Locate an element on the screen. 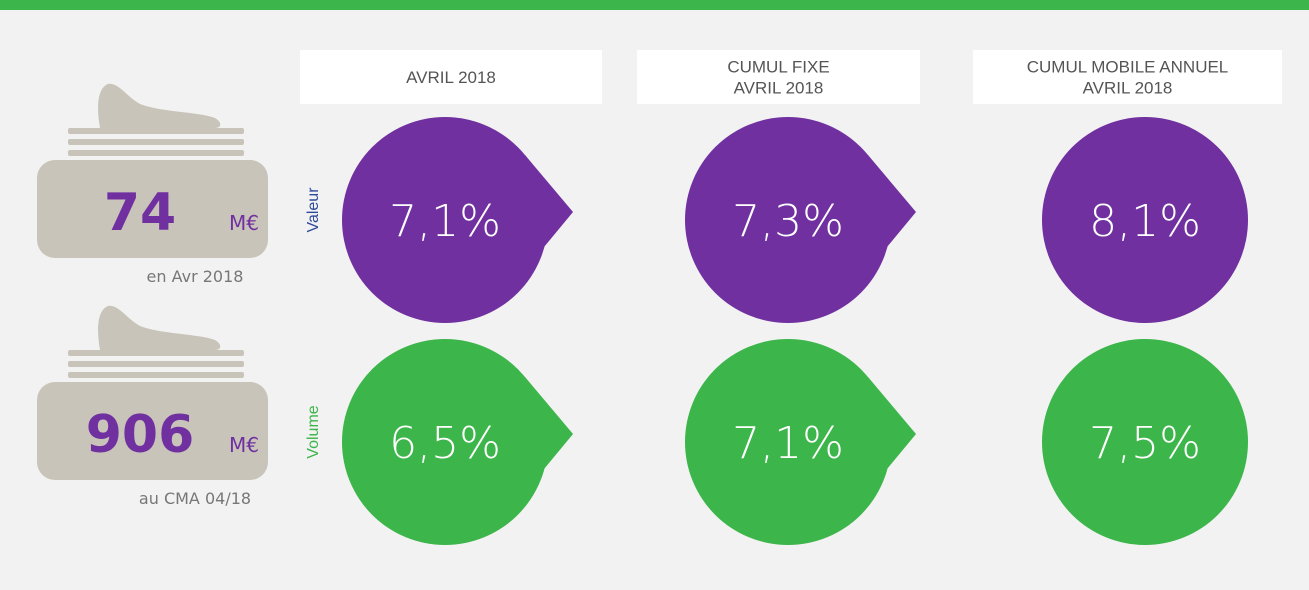 This screenshot has height=590, width=1309. top-bar is located at coordinates (654, 5).